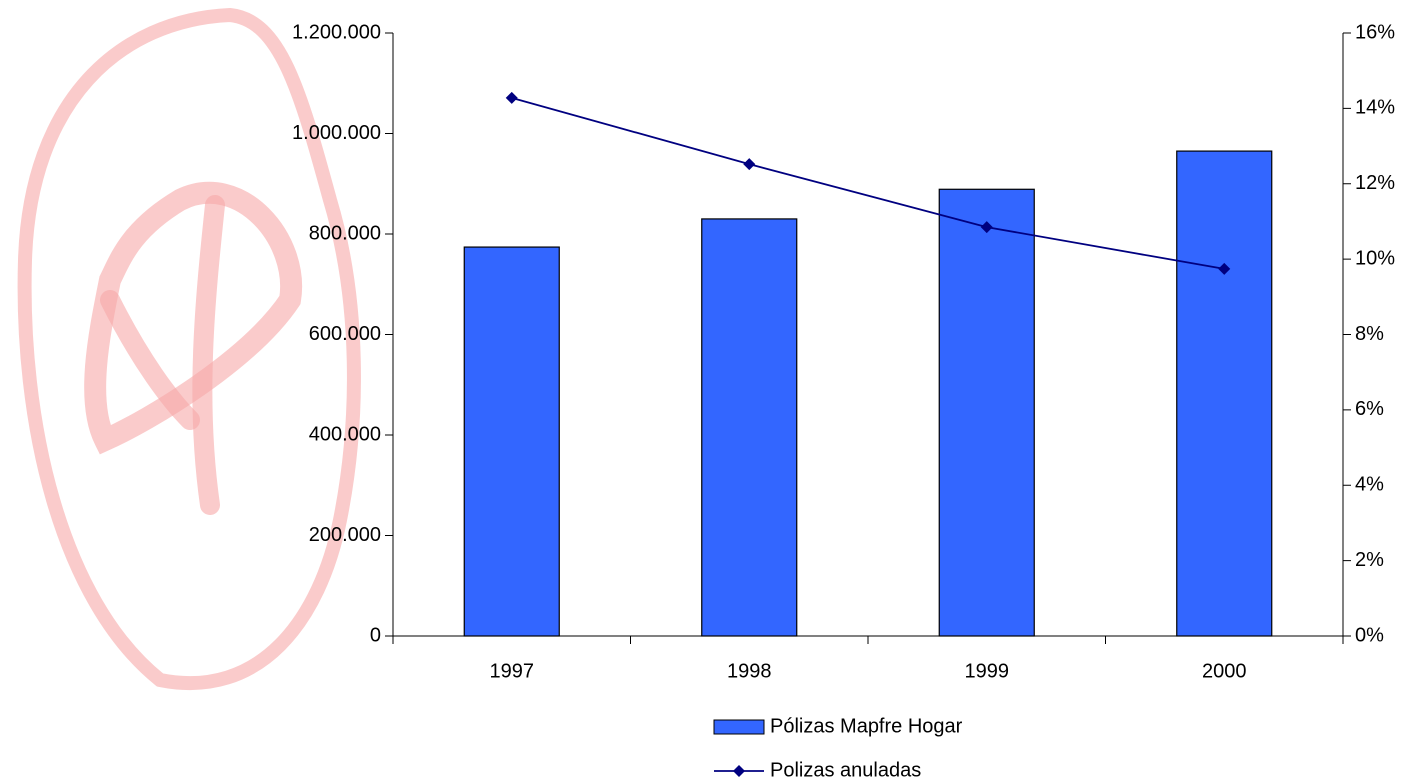  Describe the element at coordinates (845, 770) in the screenshot. I see `legend-label: Polizas anuladas` at that location.